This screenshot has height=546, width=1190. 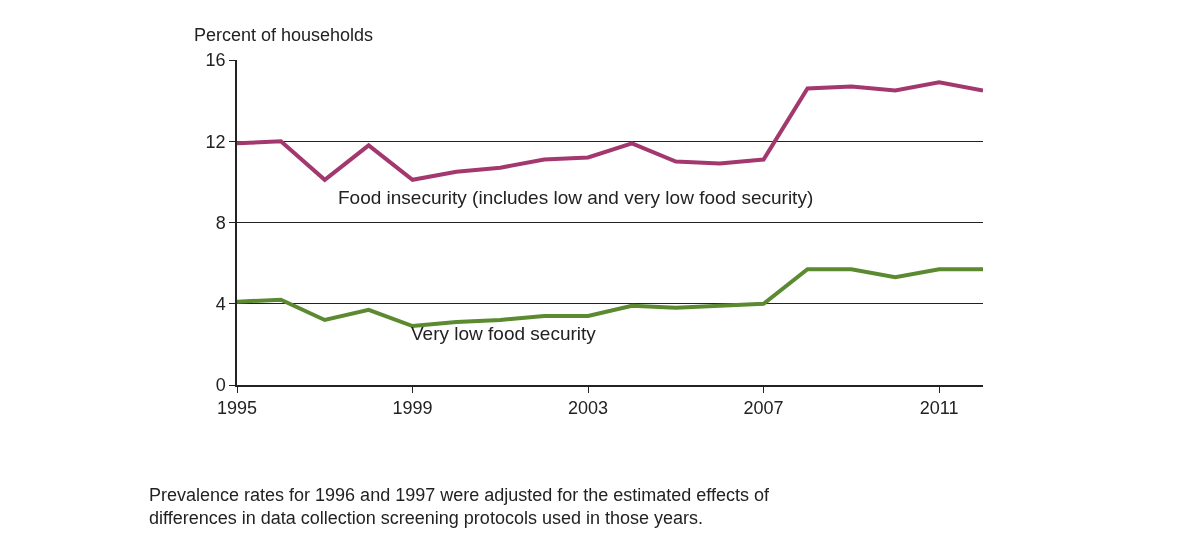 What do you see at coordinates (763, 408) in the screenshot?
I see `x-tick-label: 2007` at bounding box center [763, 408].